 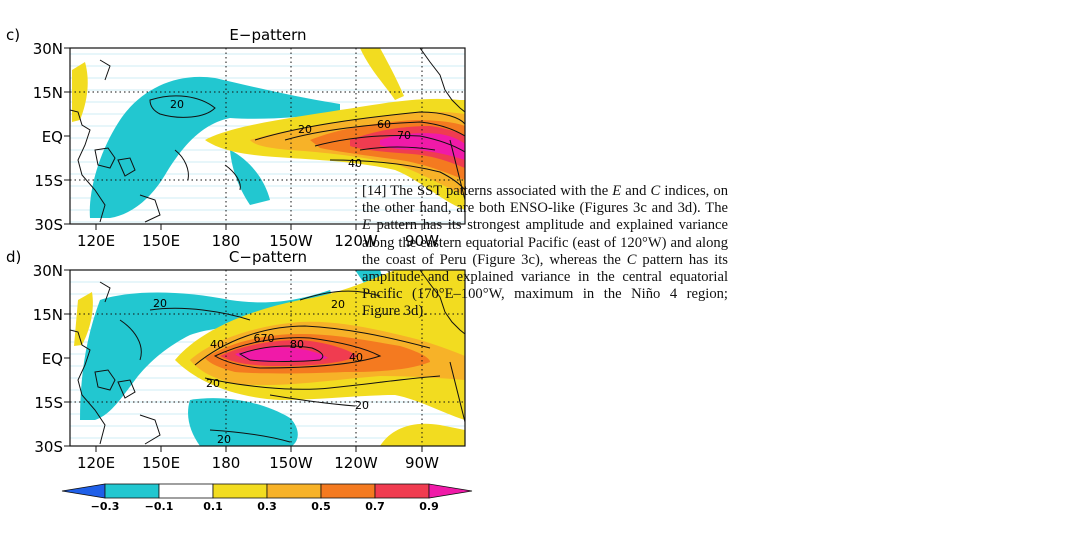 I want to click on panel-c-contour-label-1: 20, so click(x=177, y=104).